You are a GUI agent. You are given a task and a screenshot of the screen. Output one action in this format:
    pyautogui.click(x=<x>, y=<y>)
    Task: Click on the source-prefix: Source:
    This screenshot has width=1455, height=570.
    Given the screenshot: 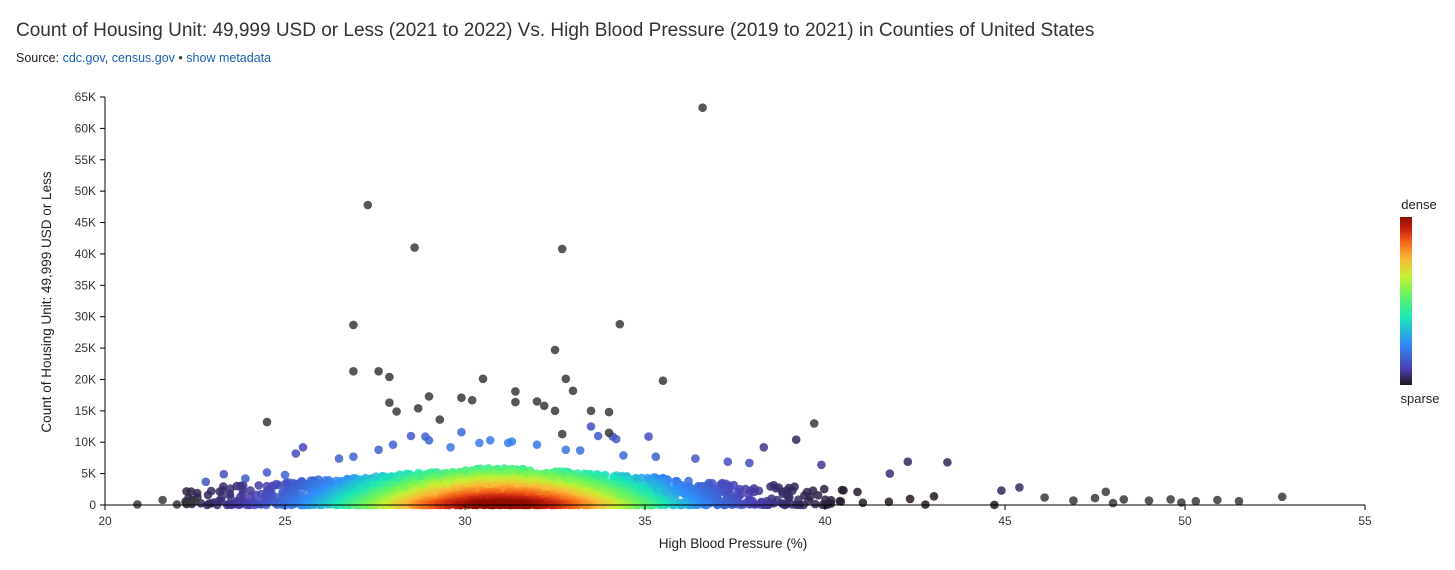 What is the action you would take?
    pyautogui.click(x=38, y=58)
    